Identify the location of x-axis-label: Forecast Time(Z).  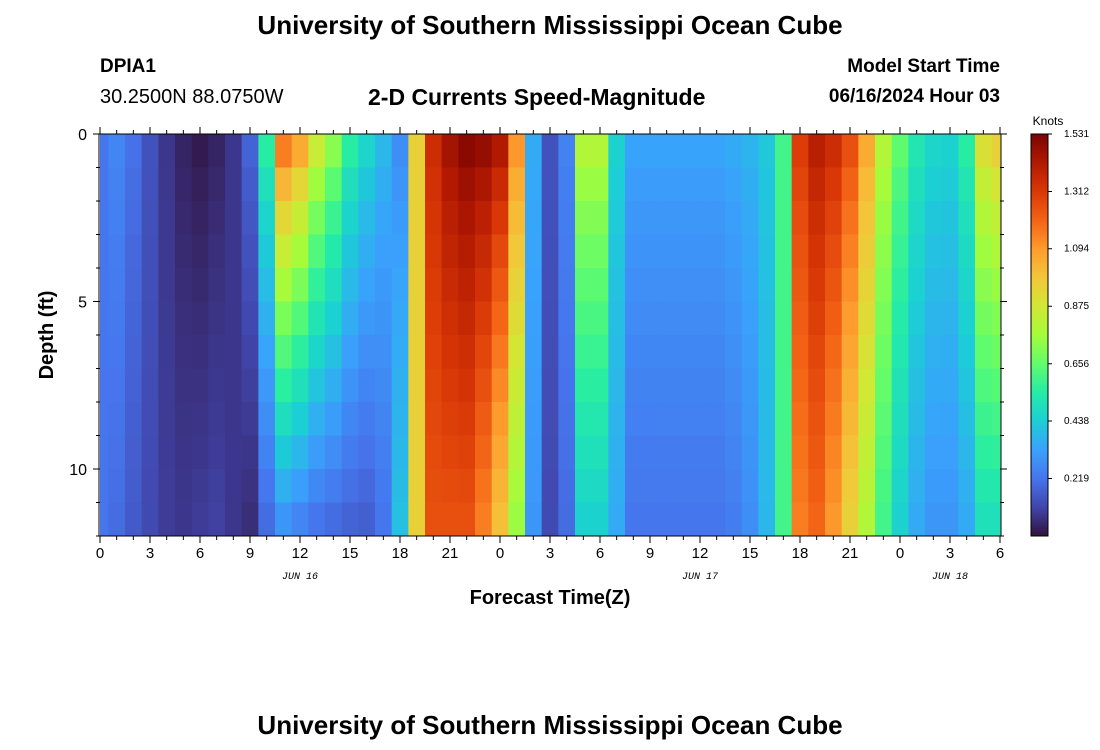
(550, 598).